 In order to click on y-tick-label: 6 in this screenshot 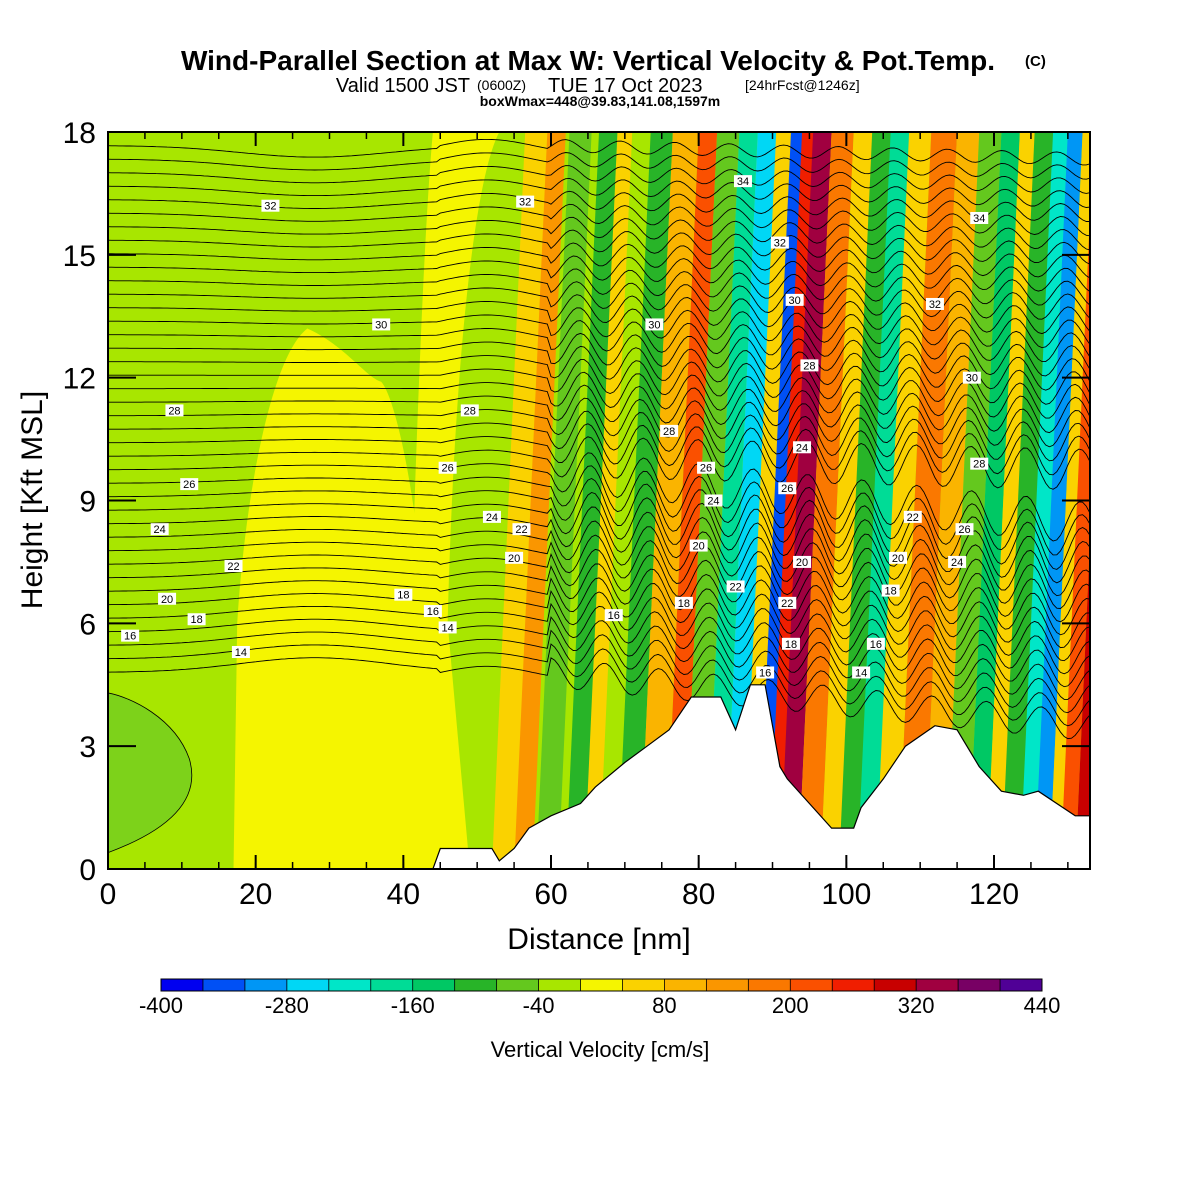, I will do `click(87, 624)`.